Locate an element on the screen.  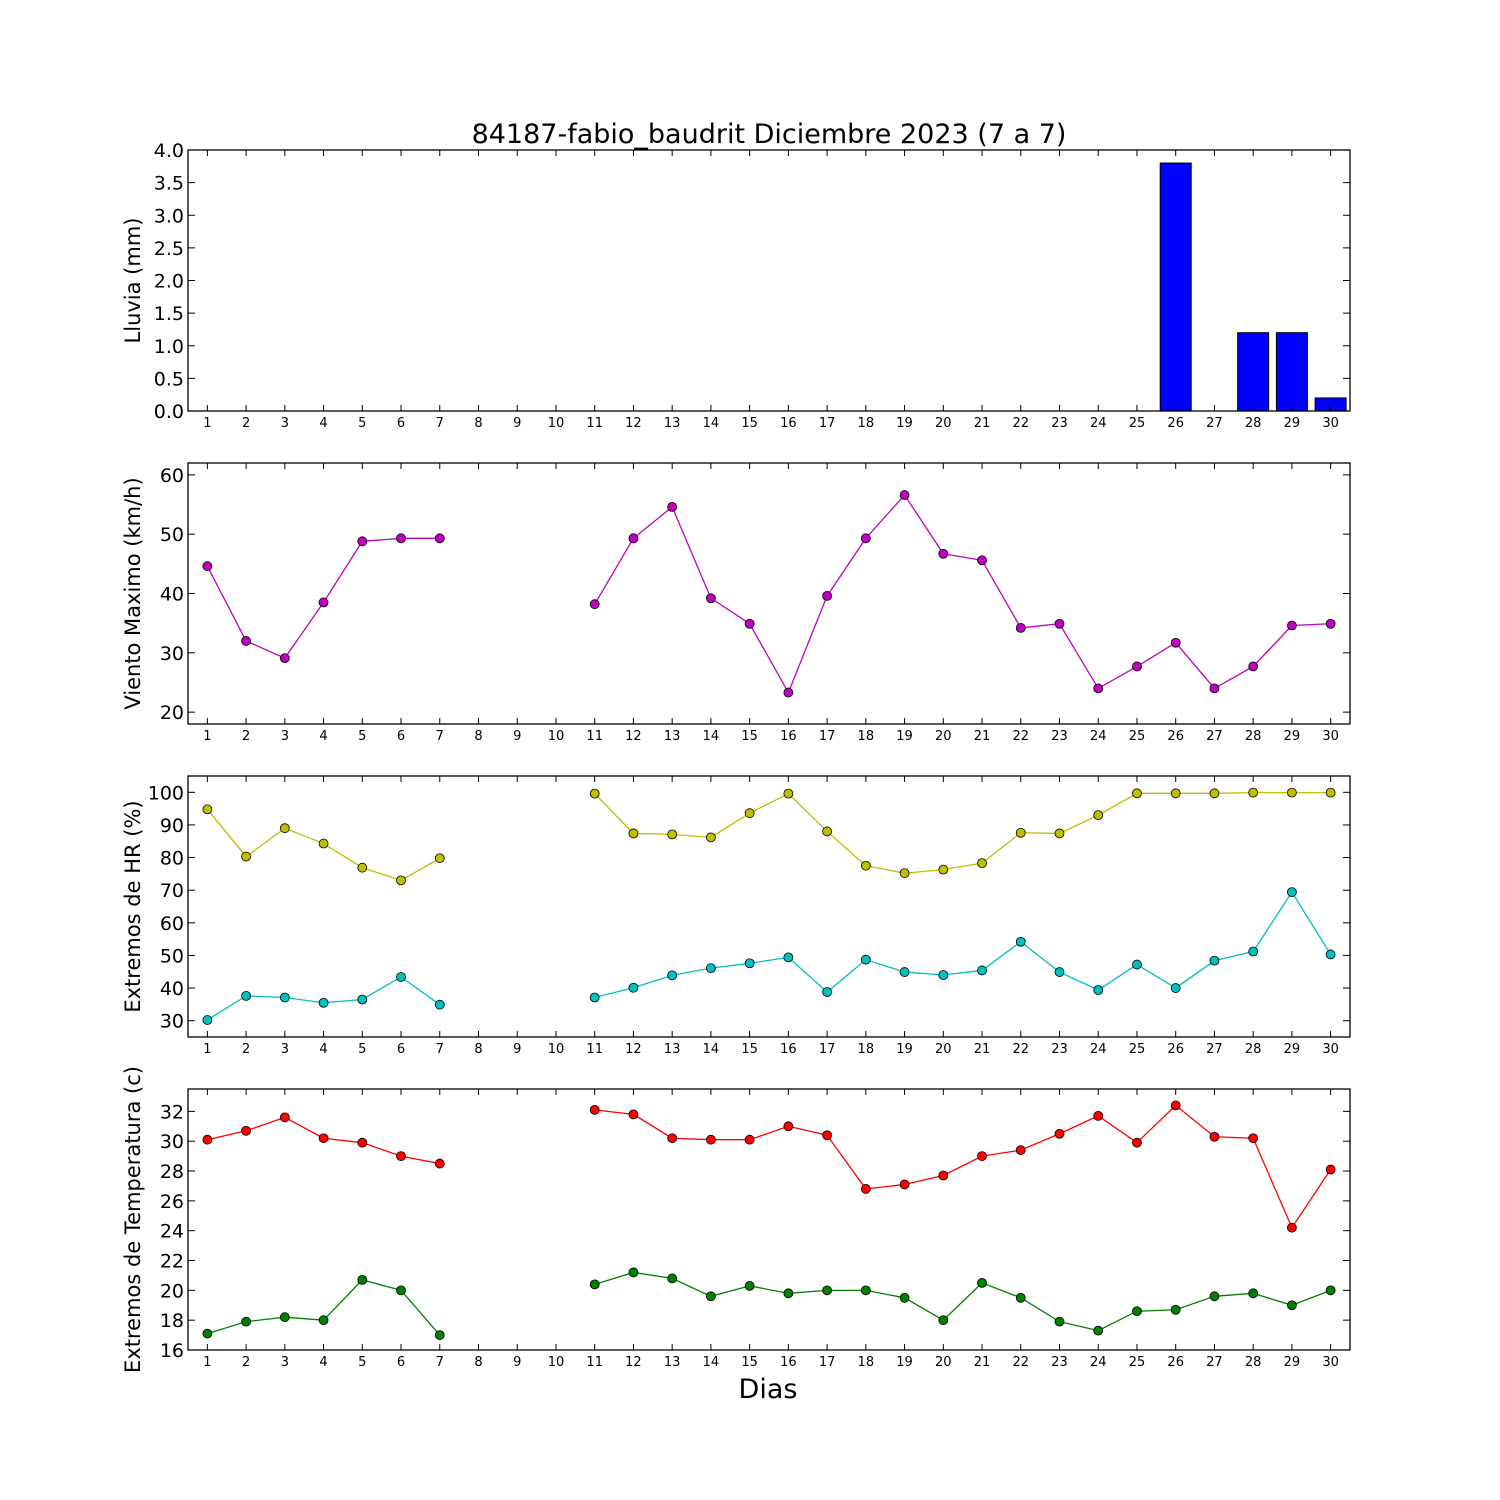
wind-ytick-label: 20 is located at coordinates (172, 713).